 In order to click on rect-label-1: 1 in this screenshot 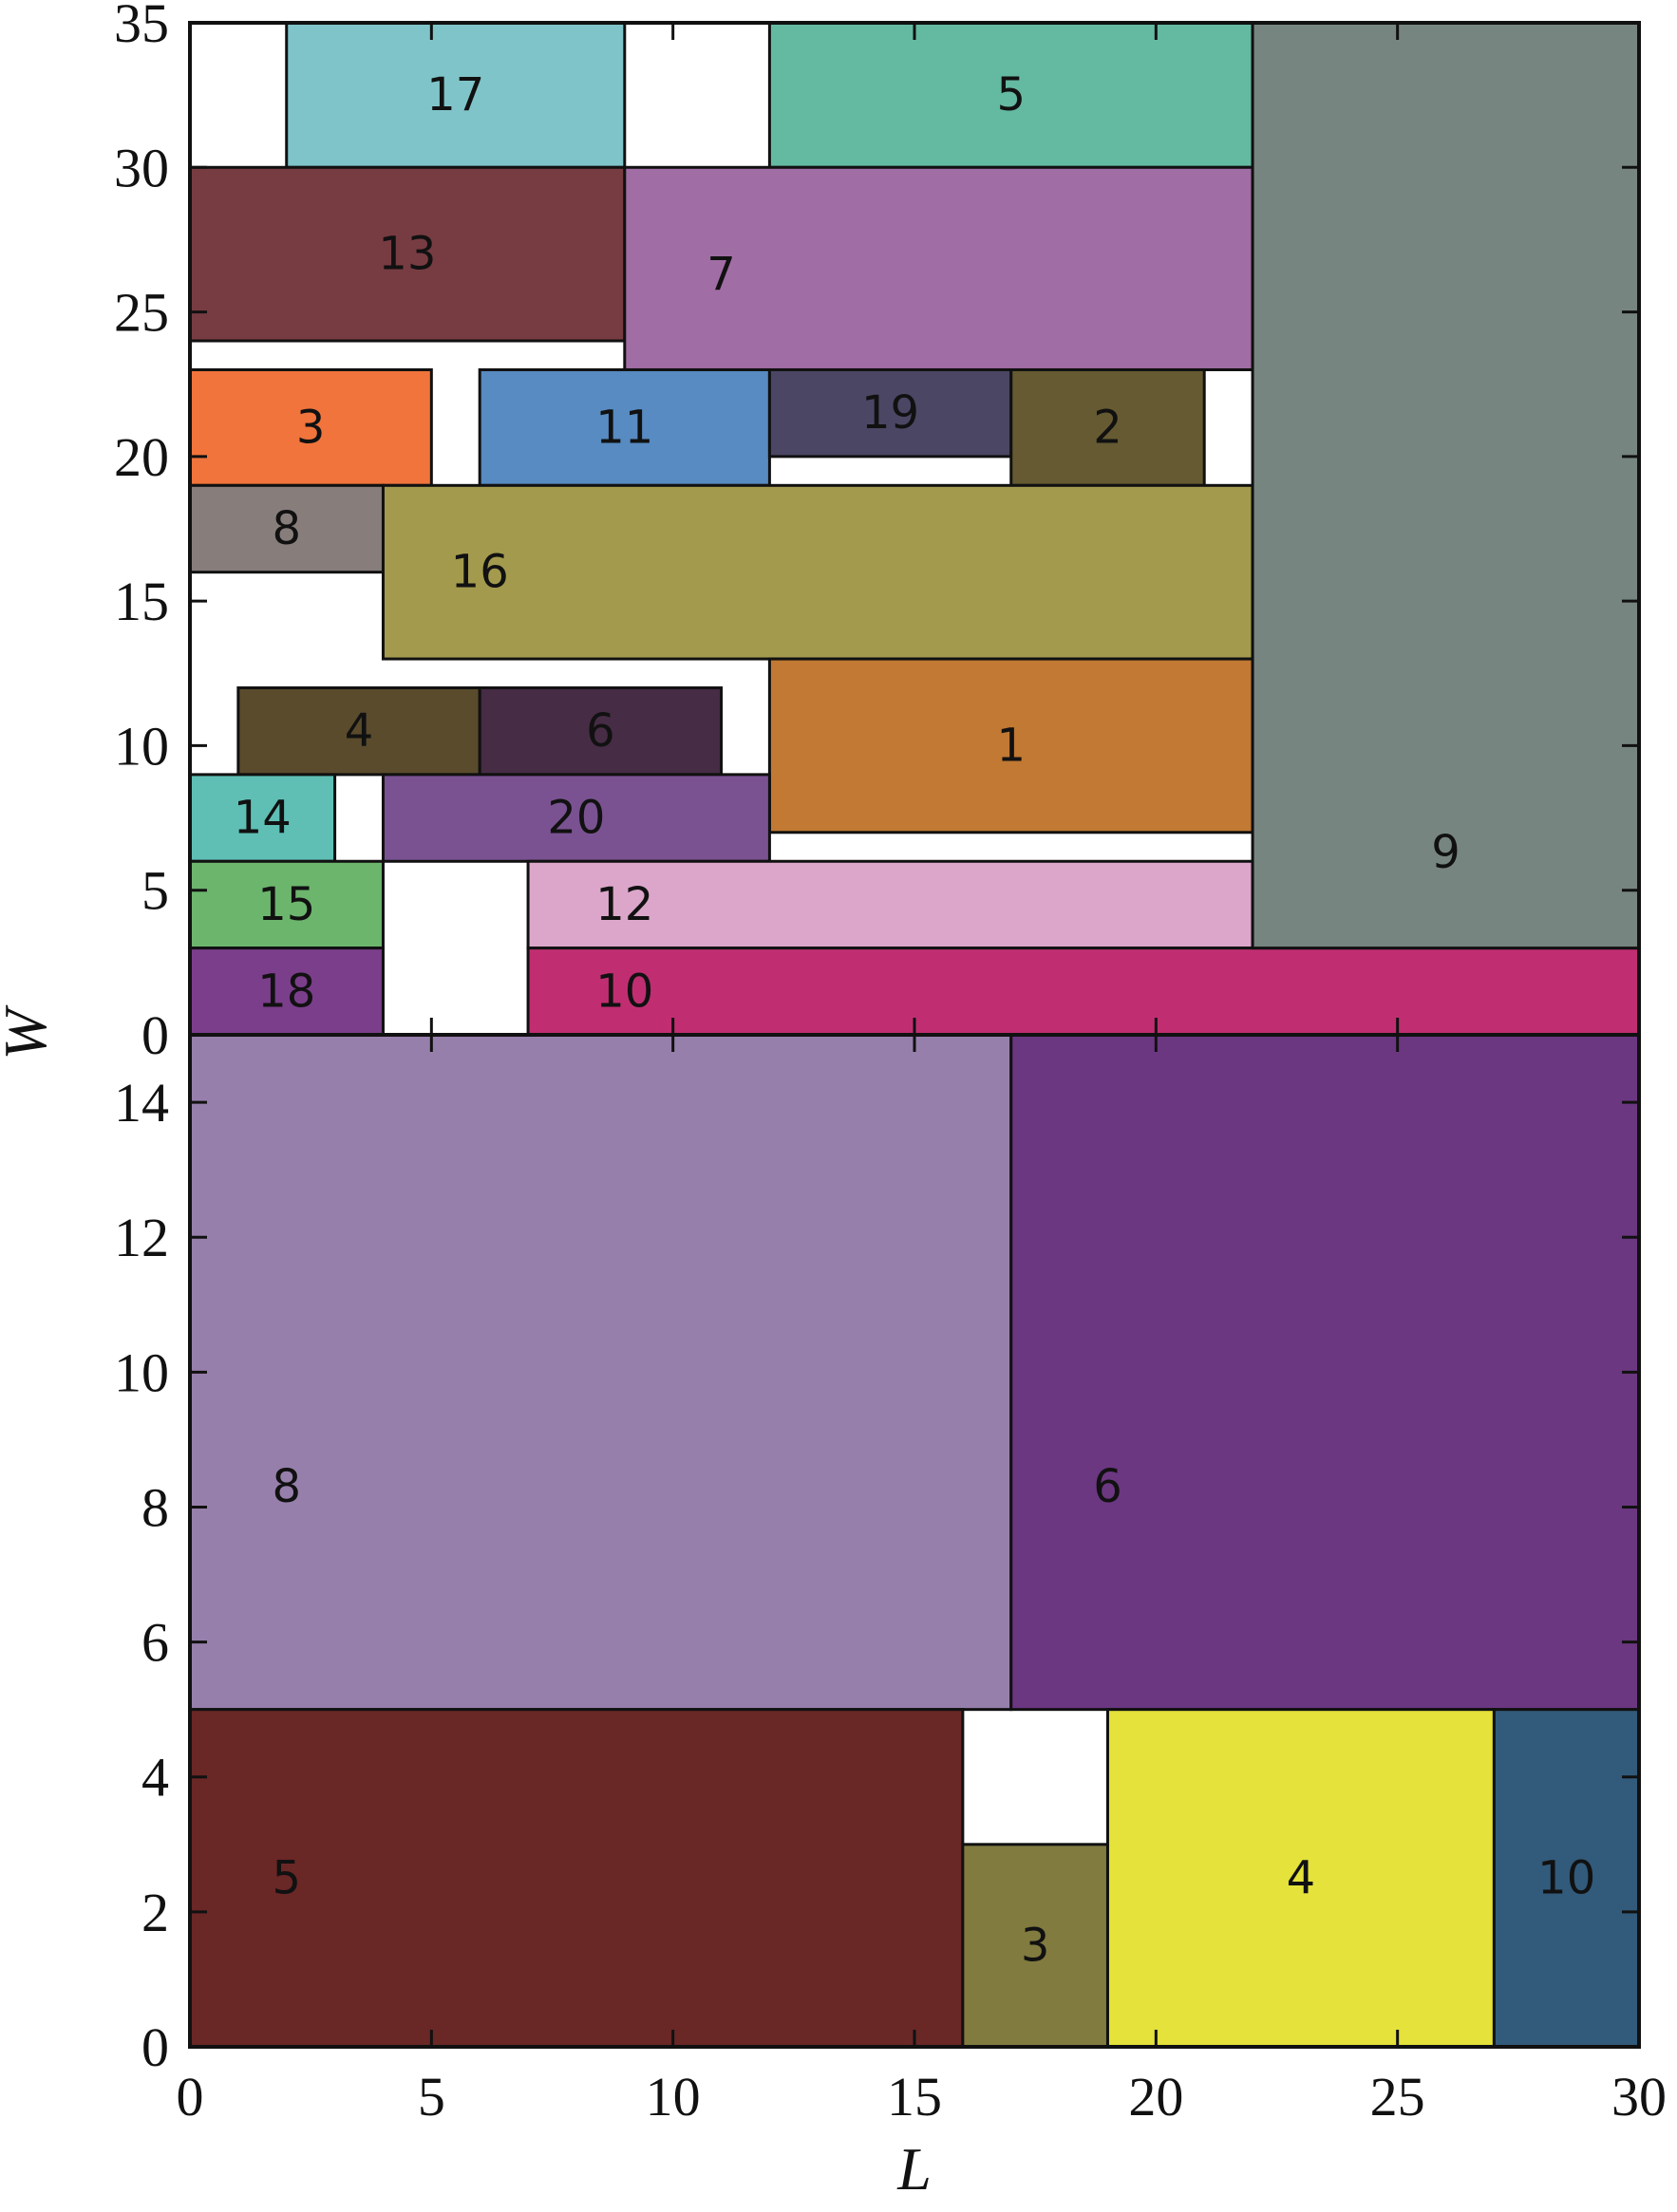, I will do `click(1011, 745)`.